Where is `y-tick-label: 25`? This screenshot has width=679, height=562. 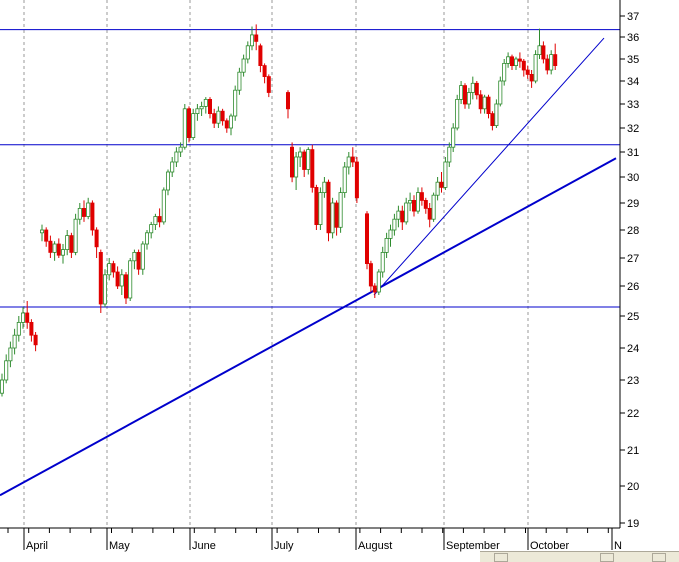
y-tick-label: 25 is located at coordinates (633, 317).